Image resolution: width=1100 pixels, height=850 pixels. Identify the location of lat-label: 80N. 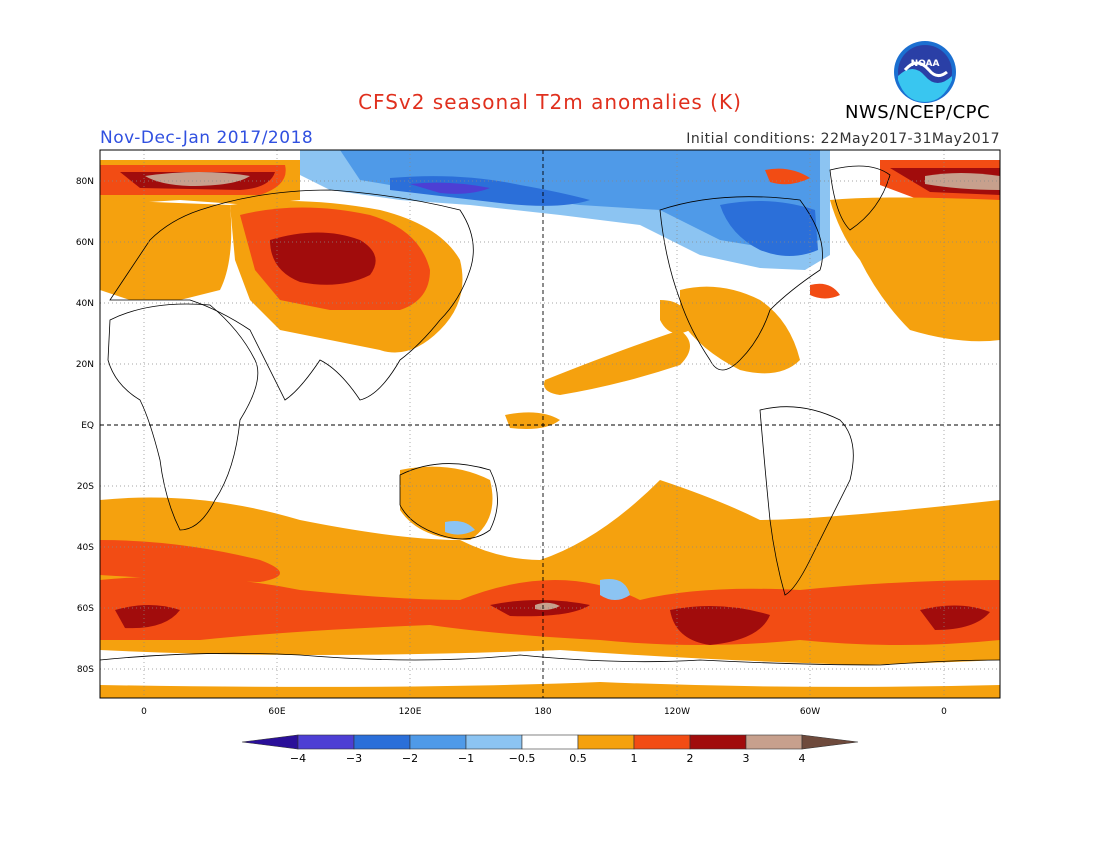
(85, 182).